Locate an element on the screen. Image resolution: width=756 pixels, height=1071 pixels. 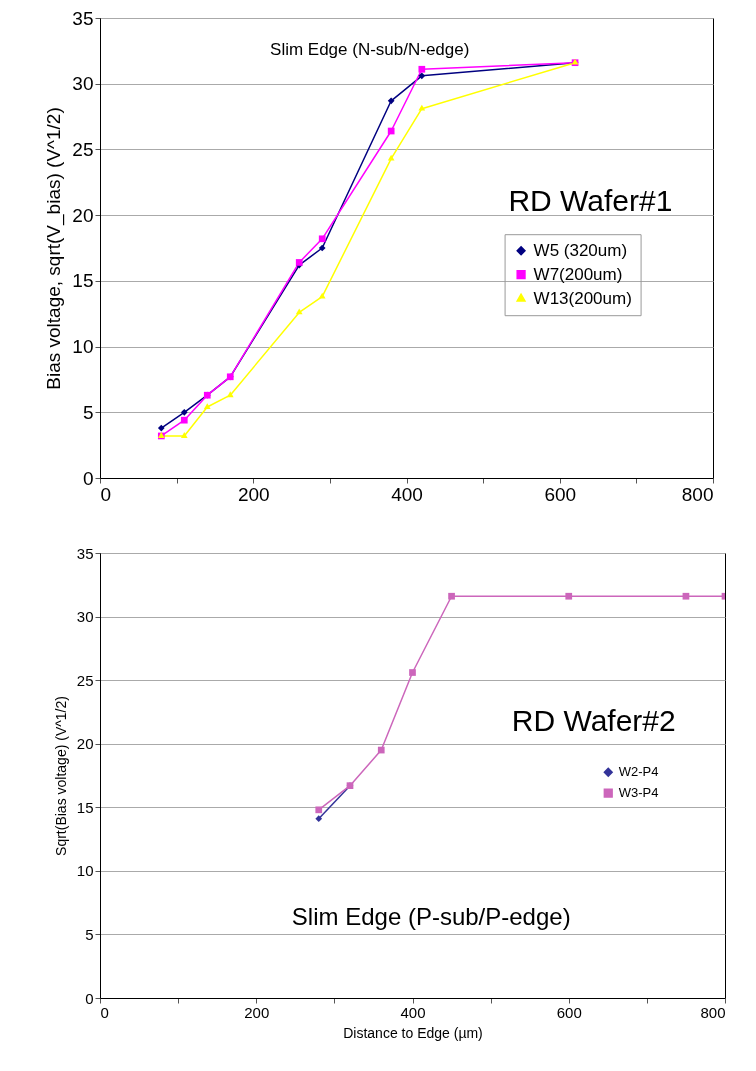
x-axis-title: Distance to Edge (µm) is located at coordinates (413, 1032).